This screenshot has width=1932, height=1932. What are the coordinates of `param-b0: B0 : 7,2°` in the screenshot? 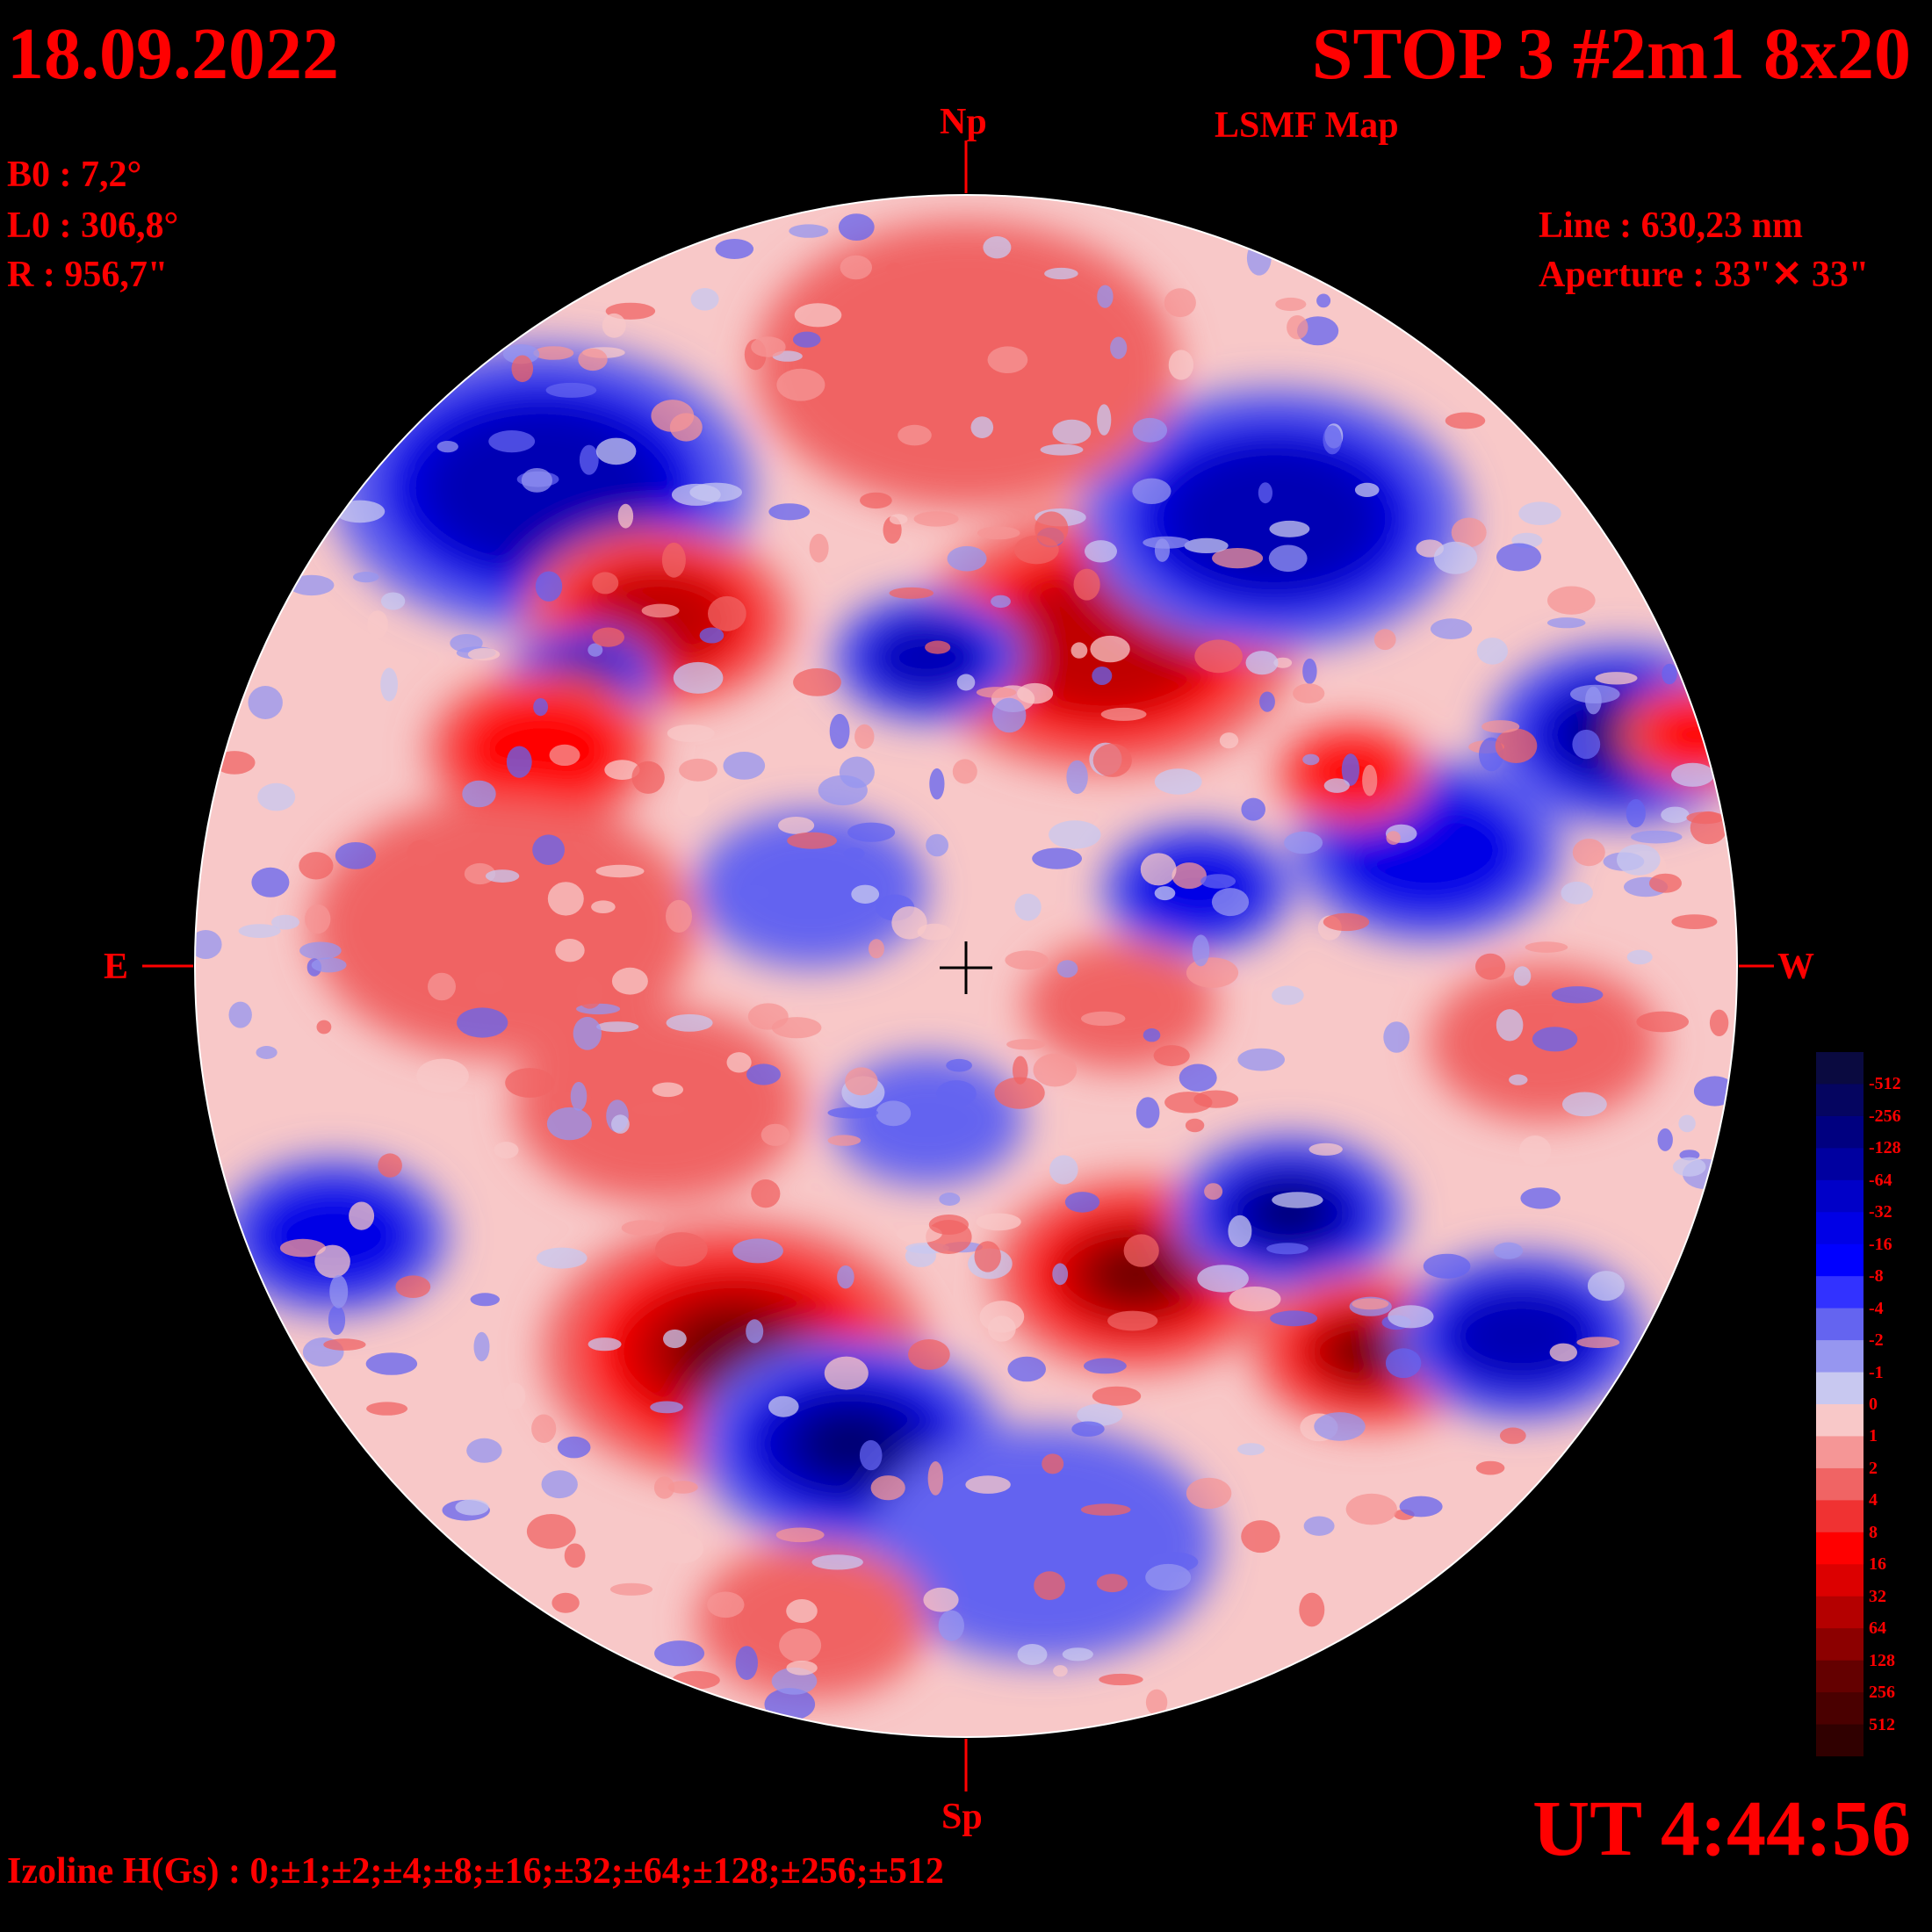 It's located at (74, 175).